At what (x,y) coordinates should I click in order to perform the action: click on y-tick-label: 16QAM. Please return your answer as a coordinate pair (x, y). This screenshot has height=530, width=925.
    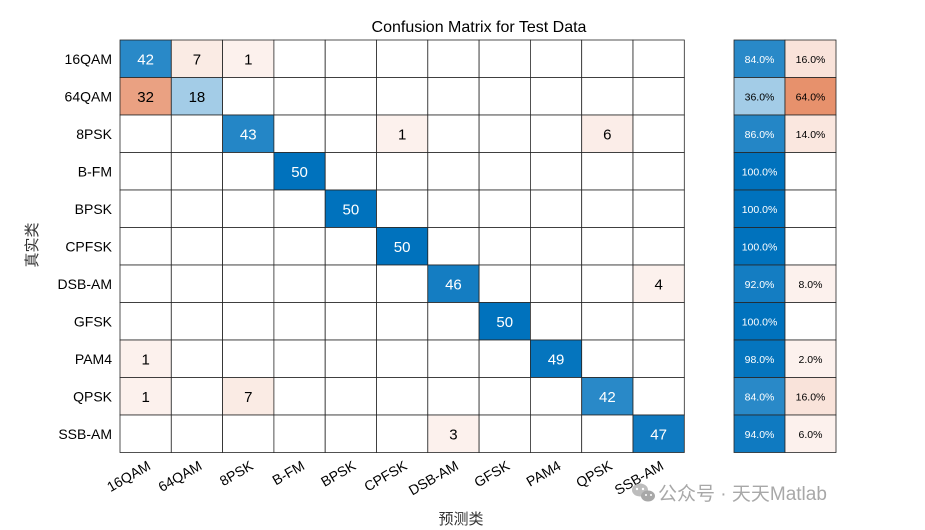
    Looking at the image, I should click on (88, 59).